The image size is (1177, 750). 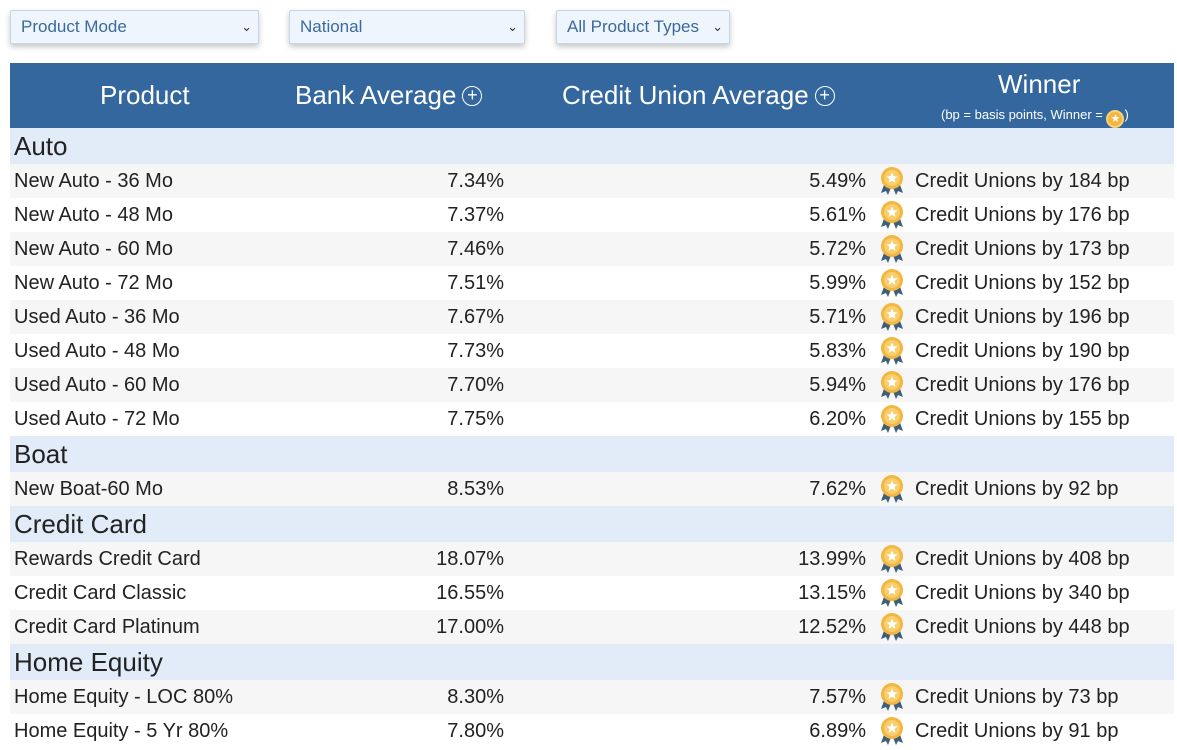 I want to click on bank-average-rate: 16.55%, so click(x=470, y=593).